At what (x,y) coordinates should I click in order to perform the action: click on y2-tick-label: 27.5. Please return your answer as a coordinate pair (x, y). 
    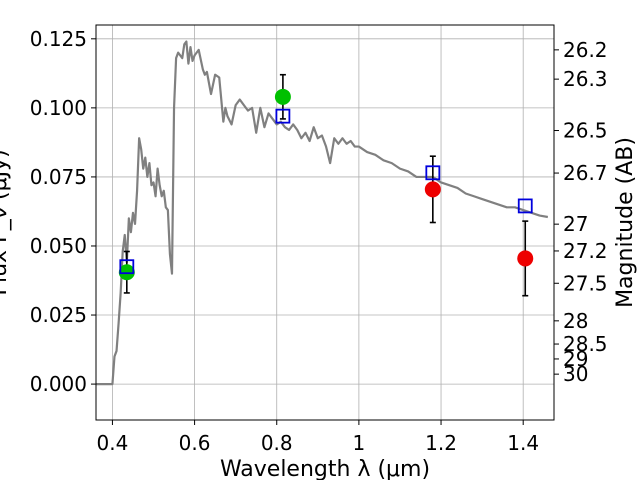
    Looking at the image, I should click on (585, 283).